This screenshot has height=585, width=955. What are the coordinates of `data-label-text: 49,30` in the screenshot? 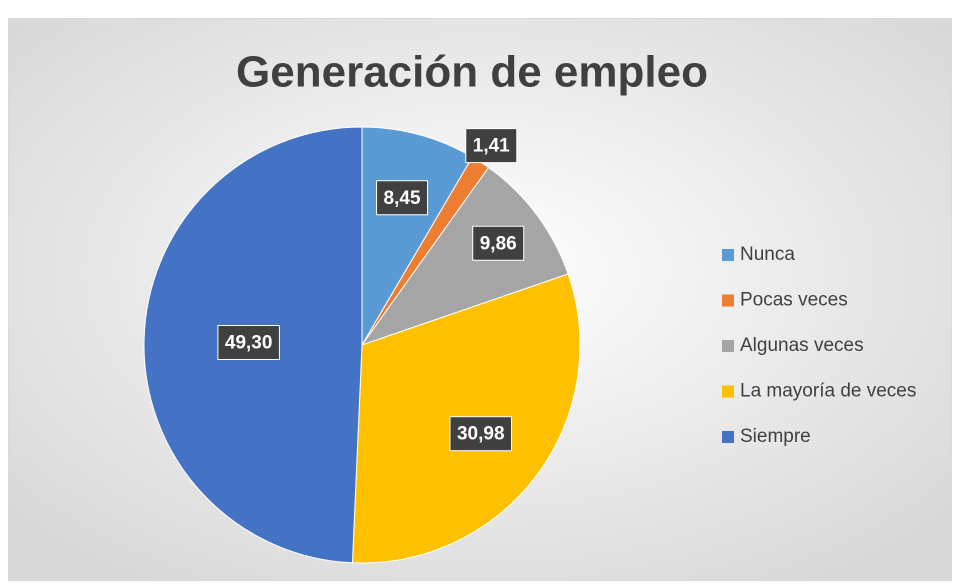 It's located at (249, 343).